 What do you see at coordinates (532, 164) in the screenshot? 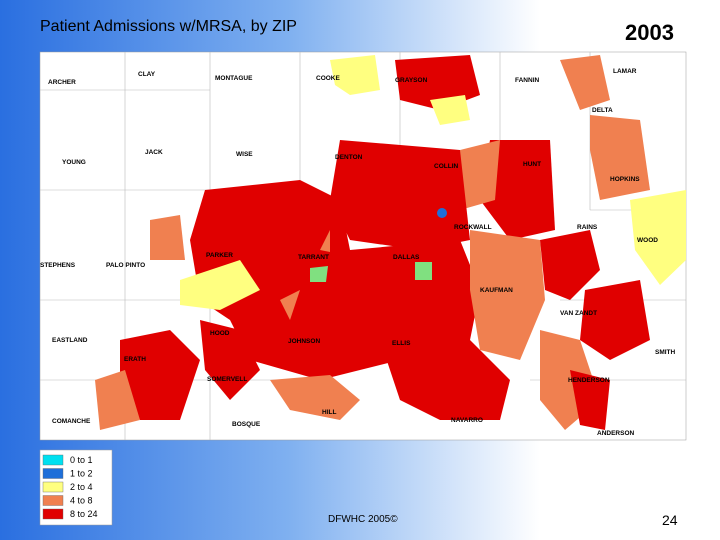
I see `county-label: HUNT` at bounding box center [532, 164].